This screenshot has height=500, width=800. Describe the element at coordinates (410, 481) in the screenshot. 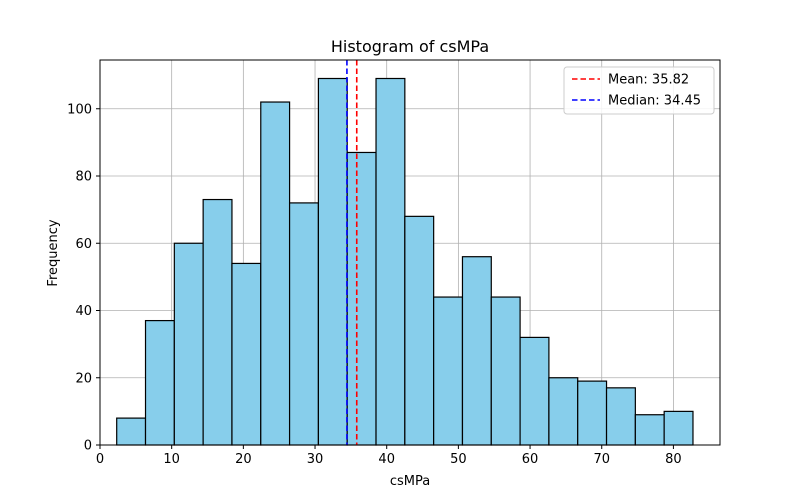

I see `x-axis-label: csMPa` at that location.